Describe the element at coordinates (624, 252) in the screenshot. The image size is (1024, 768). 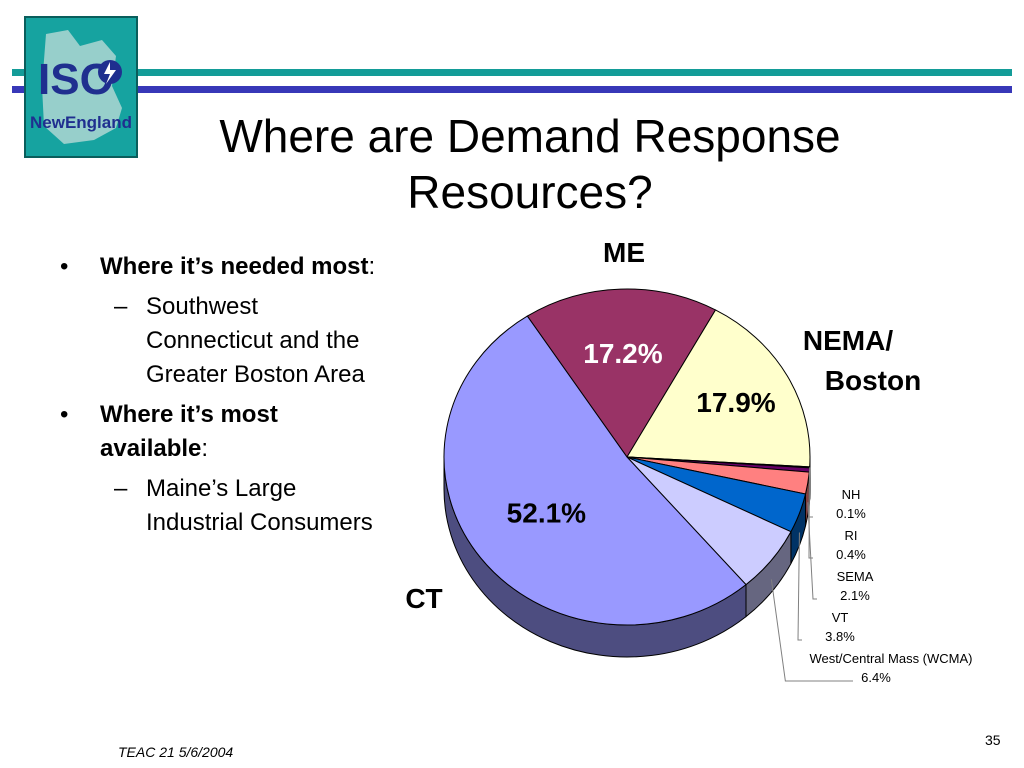
I see `region-label-me: ME` at that location.